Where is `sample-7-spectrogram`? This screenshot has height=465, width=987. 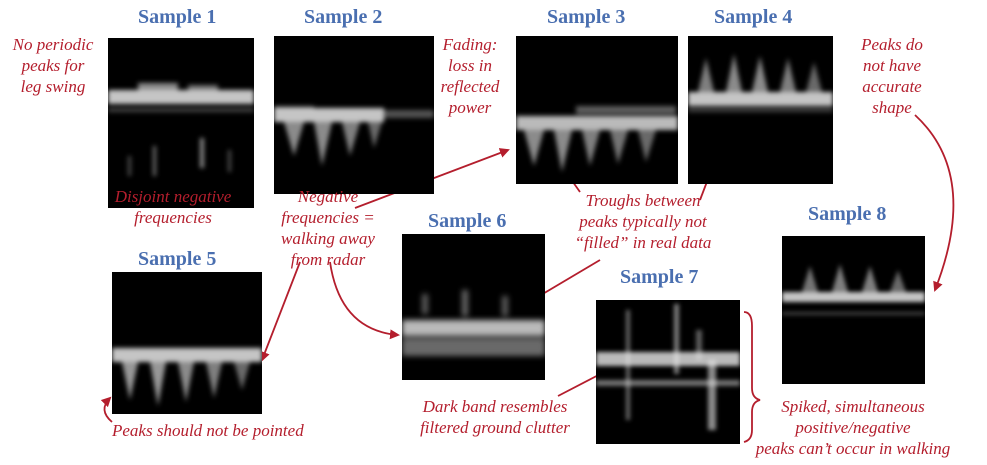
sample-7-spectrogram is located at coordinates (668, 372).